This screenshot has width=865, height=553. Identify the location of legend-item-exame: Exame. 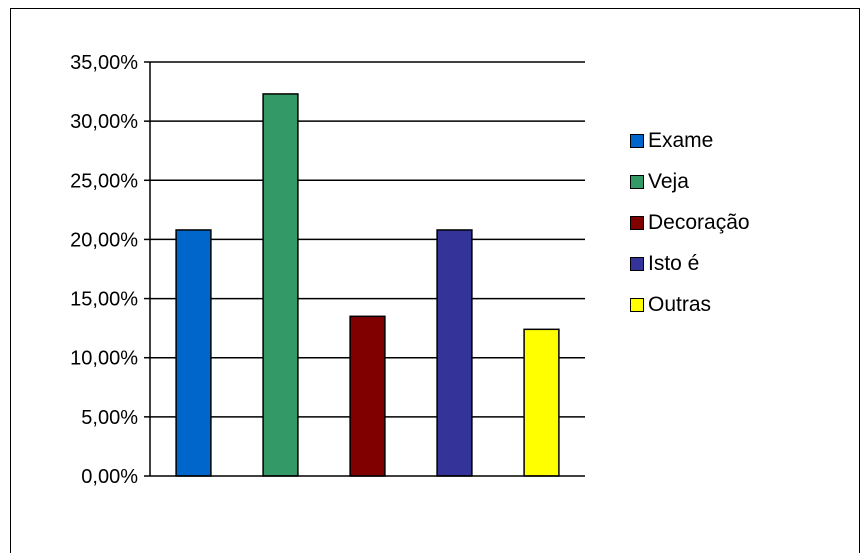
(690, 140).